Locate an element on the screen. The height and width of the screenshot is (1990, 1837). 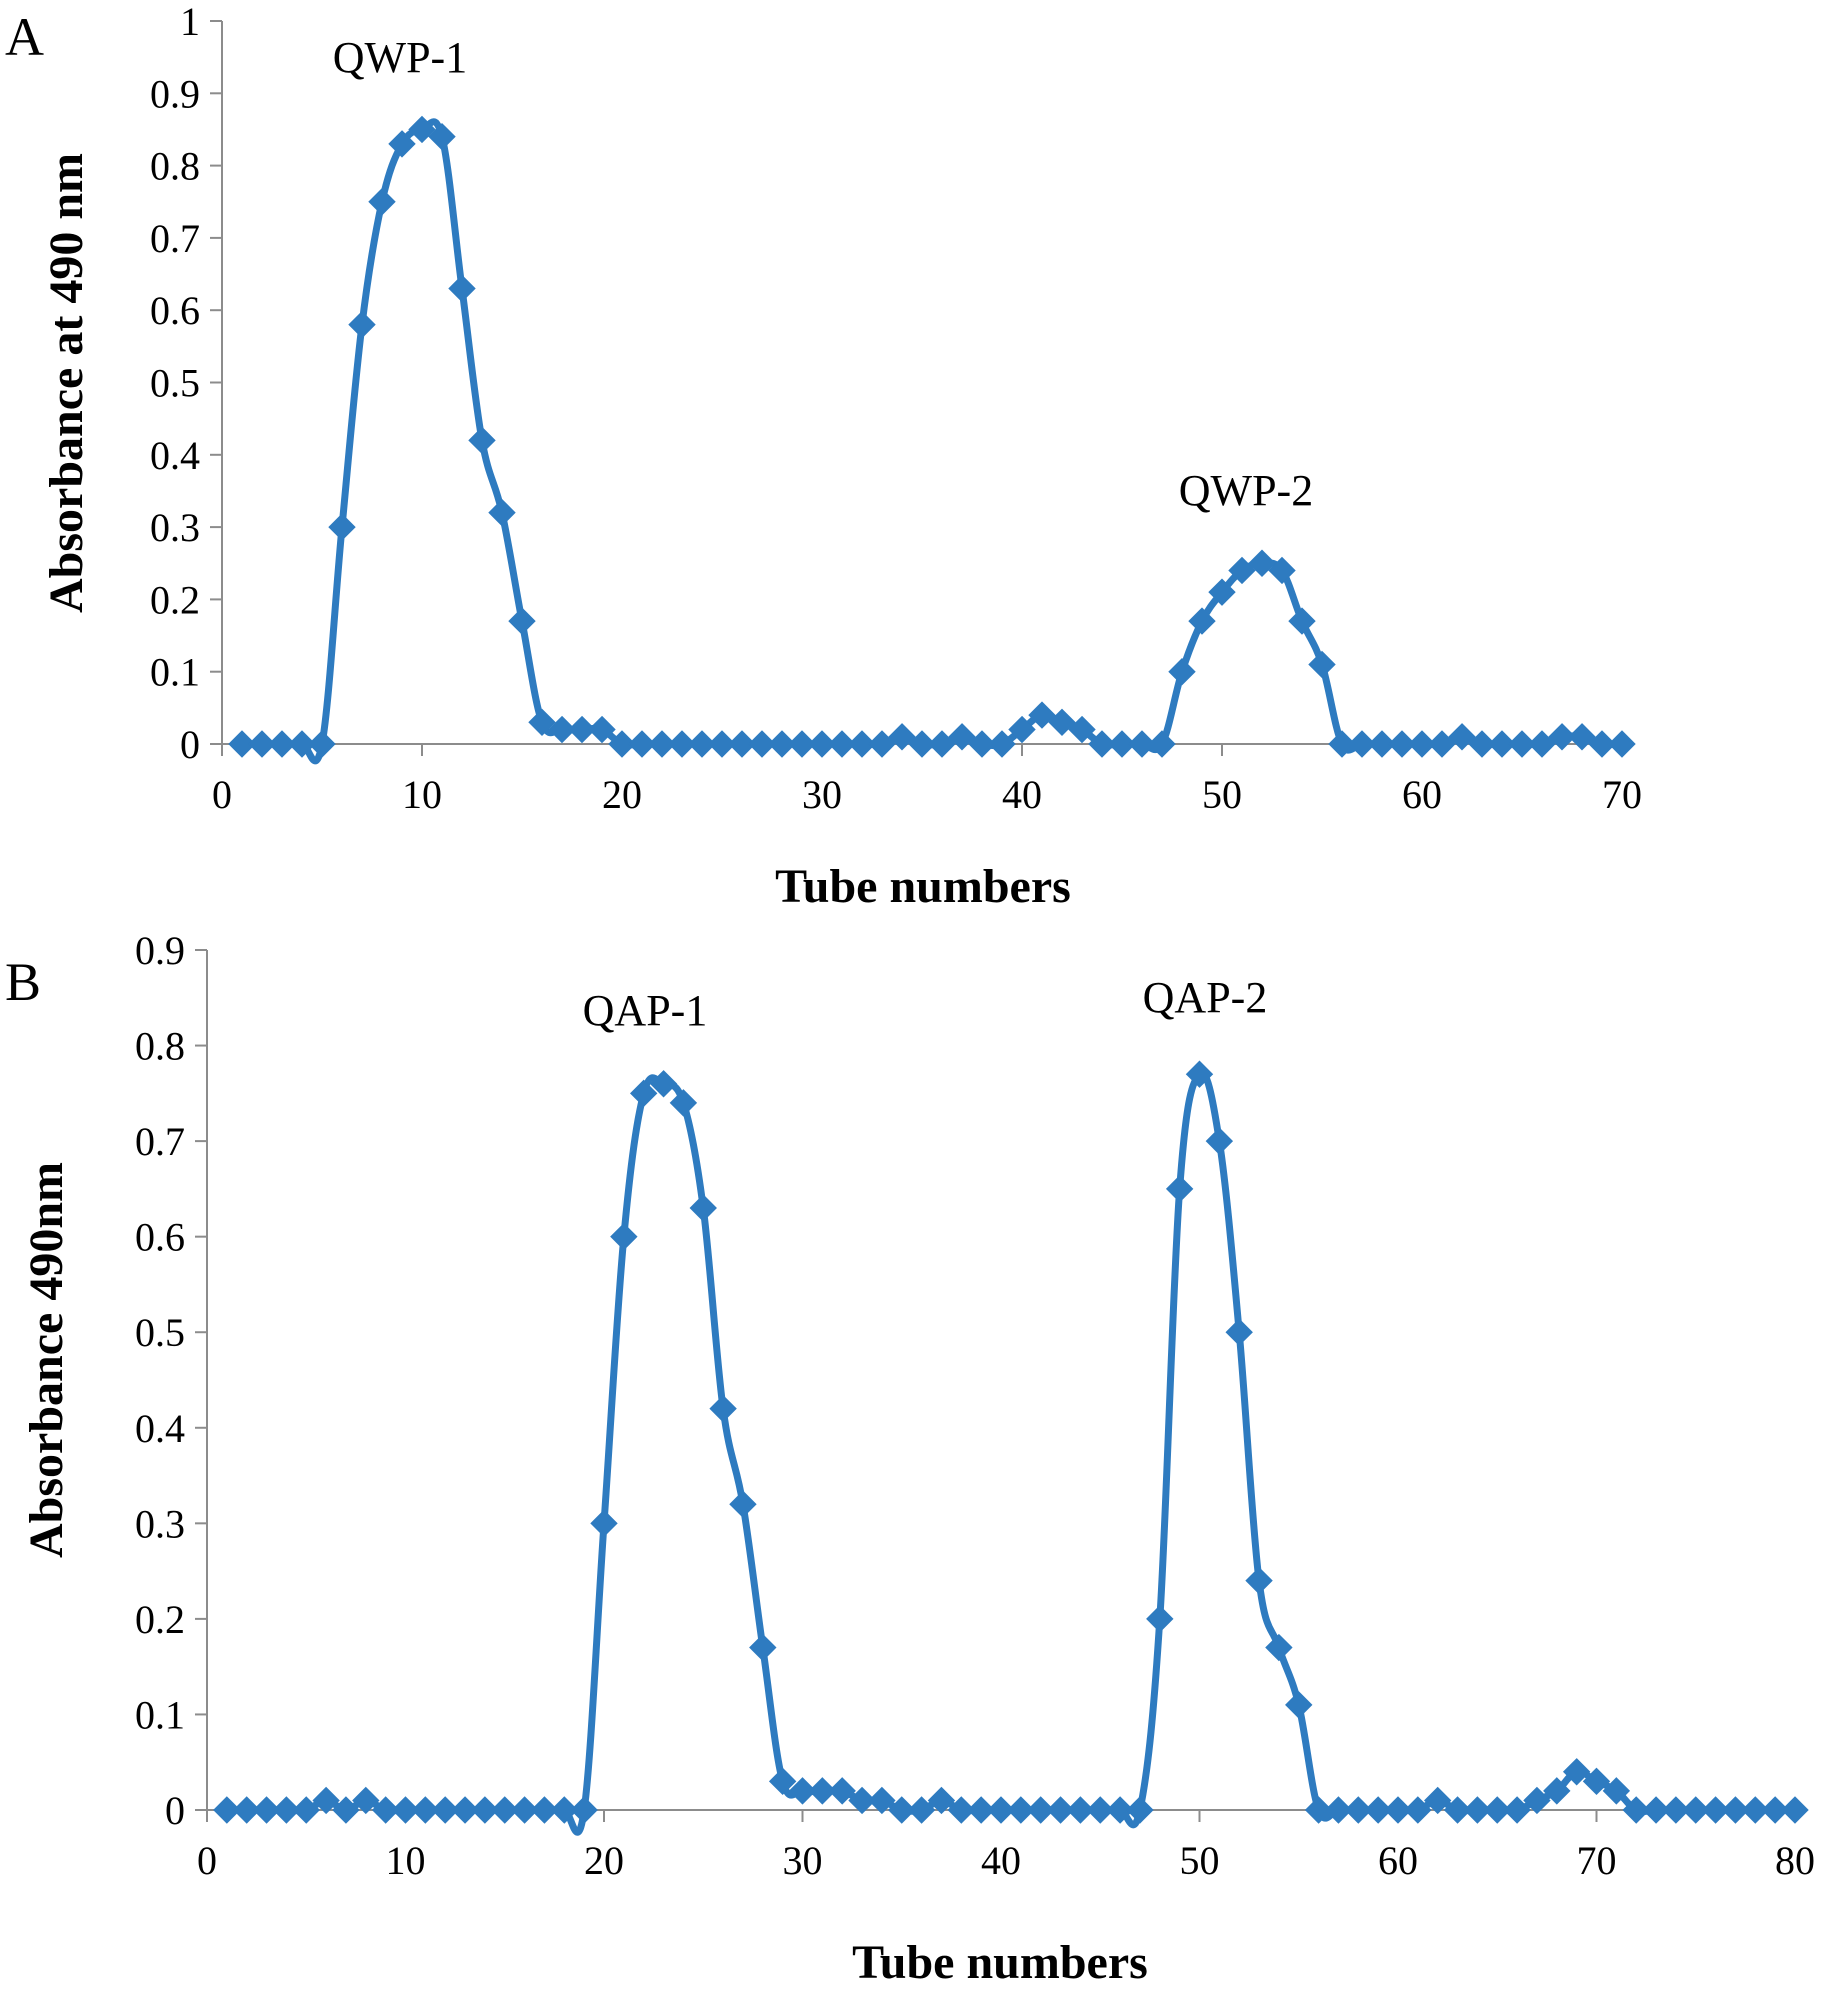
x-tick-label-b: 30 is located at coordinates (803, 1860).